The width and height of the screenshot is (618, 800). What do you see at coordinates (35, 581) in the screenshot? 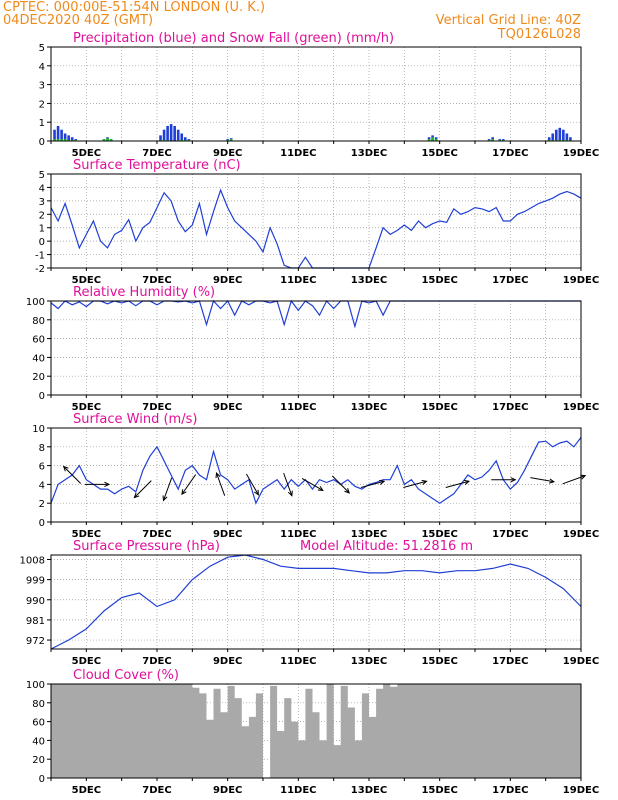
I see `y-tick-label: 999` at bounding box center [35, 581].